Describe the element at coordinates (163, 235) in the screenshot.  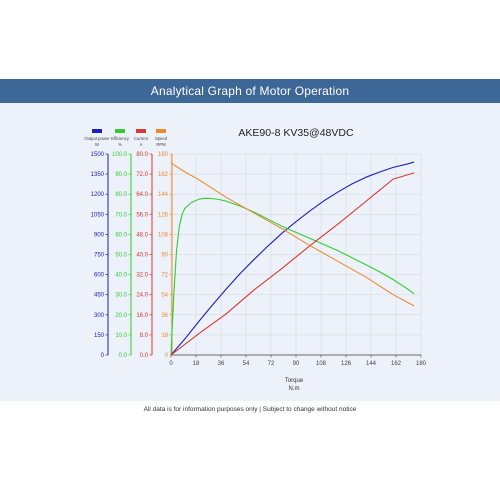
I see `speed-tick-label: 108` at that location.